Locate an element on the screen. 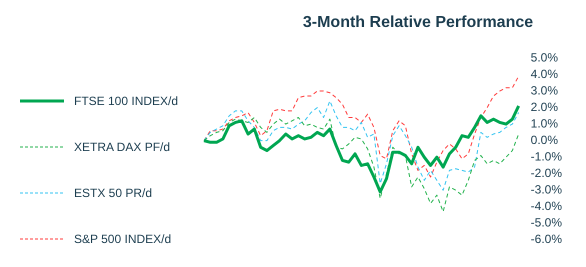 This screenshot has height=267, width=586. y-tick-label: -1.0% is located at coordinates (546, 156).